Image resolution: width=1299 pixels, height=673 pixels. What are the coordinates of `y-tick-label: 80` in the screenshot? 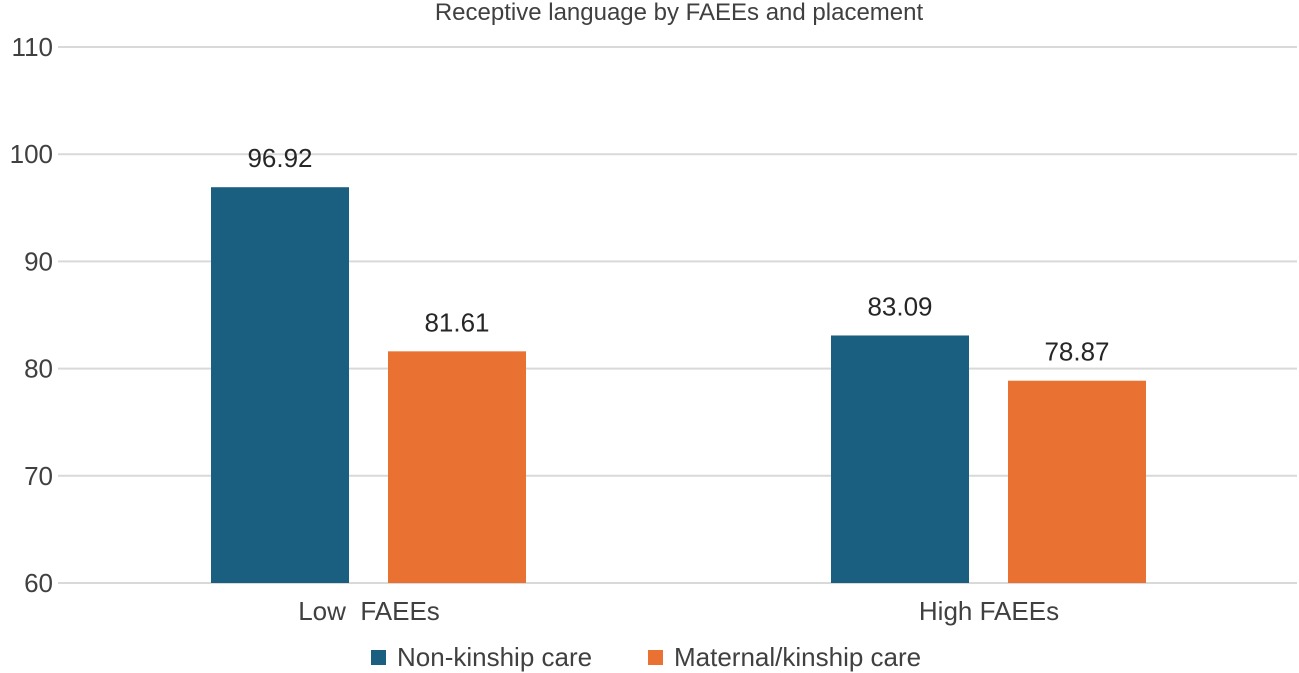 It's located at (38, 369).